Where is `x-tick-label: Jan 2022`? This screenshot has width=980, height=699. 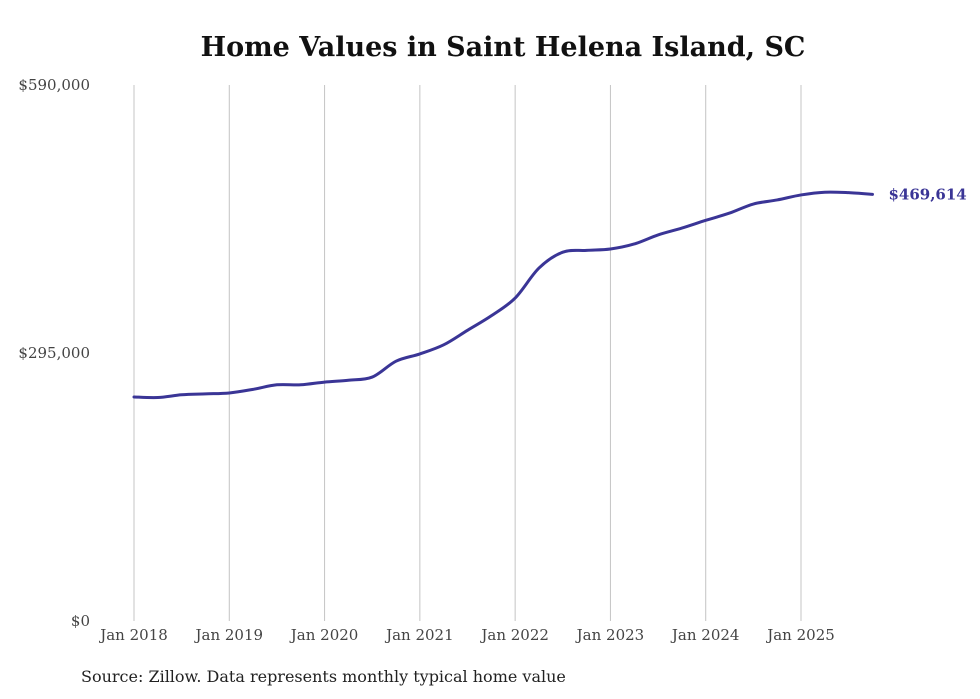 x-tick-label: Jan 2022 is located at coordinates (514, 635).